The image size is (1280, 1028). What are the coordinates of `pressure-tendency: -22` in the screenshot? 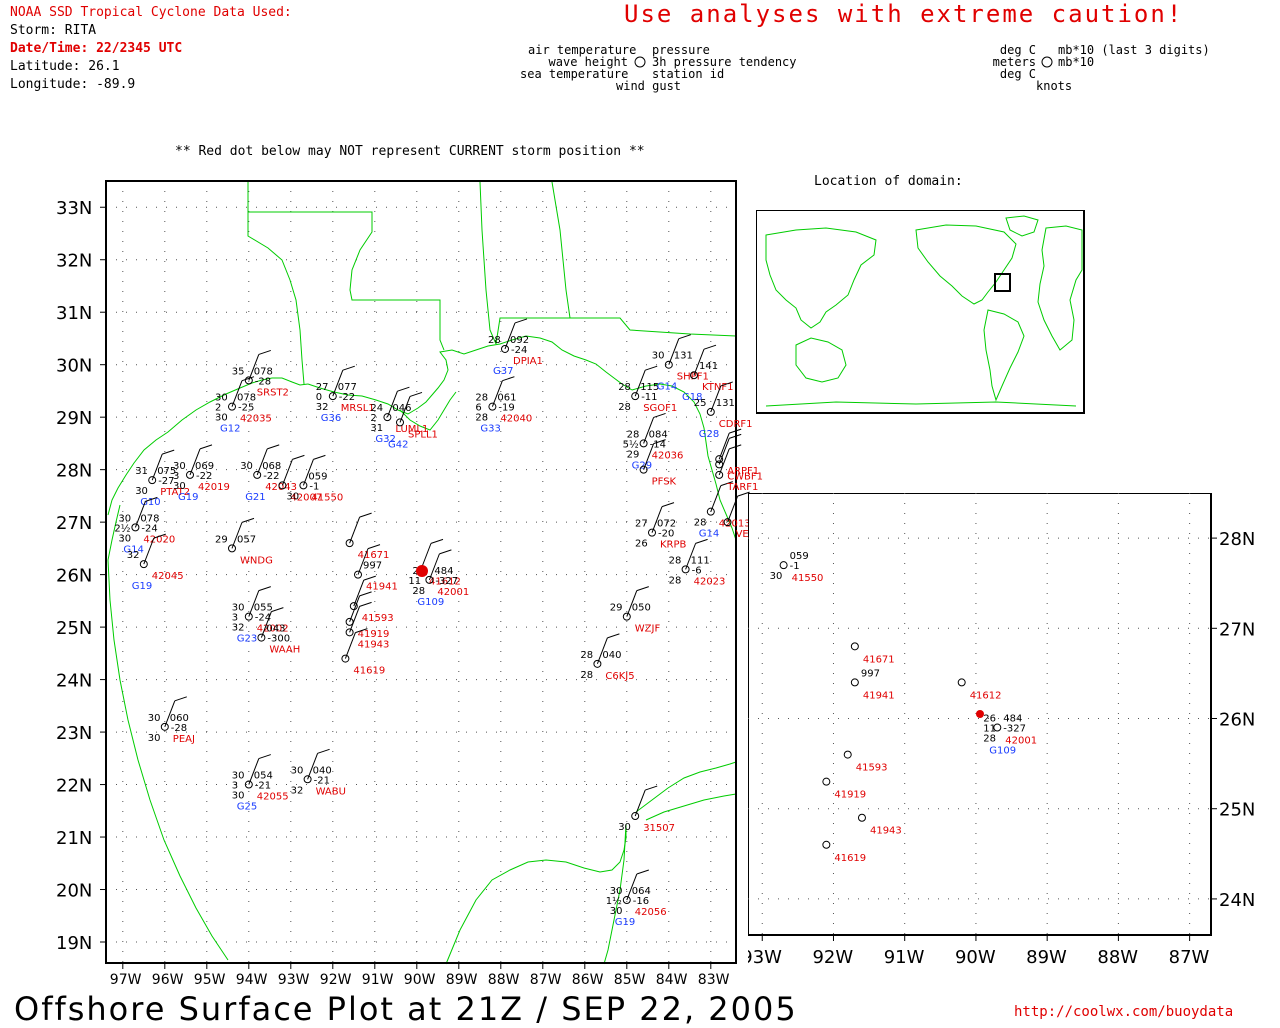 It's located at (271, 476).